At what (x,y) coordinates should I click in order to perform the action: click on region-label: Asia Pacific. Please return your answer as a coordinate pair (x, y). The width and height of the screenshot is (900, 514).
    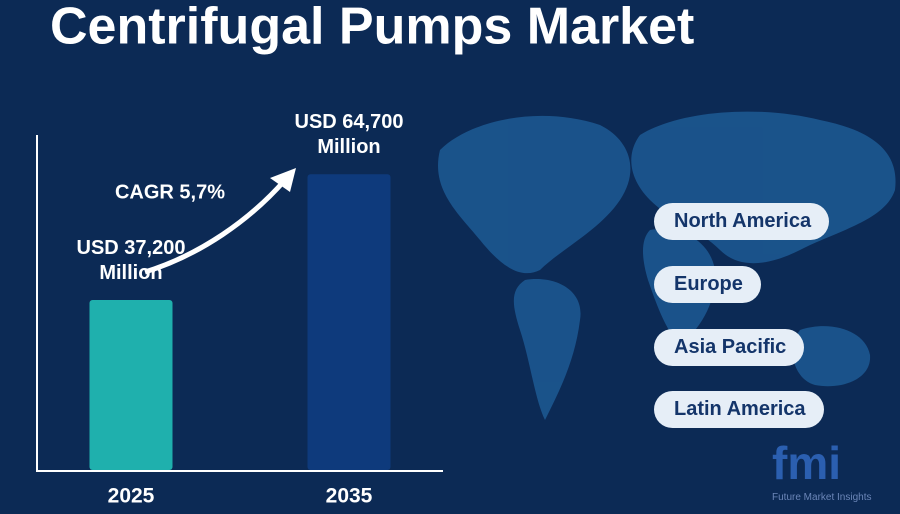
    Looking at the image, I should click on (729, 347).